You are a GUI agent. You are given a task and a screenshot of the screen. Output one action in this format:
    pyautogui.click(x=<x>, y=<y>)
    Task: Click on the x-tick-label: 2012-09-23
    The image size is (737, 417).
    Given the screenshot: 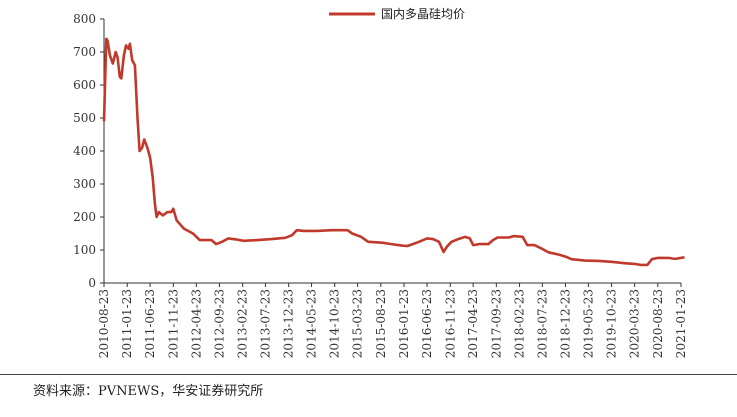 What is the action you would take?
    pyautogui.click(x=220, y=323)
    